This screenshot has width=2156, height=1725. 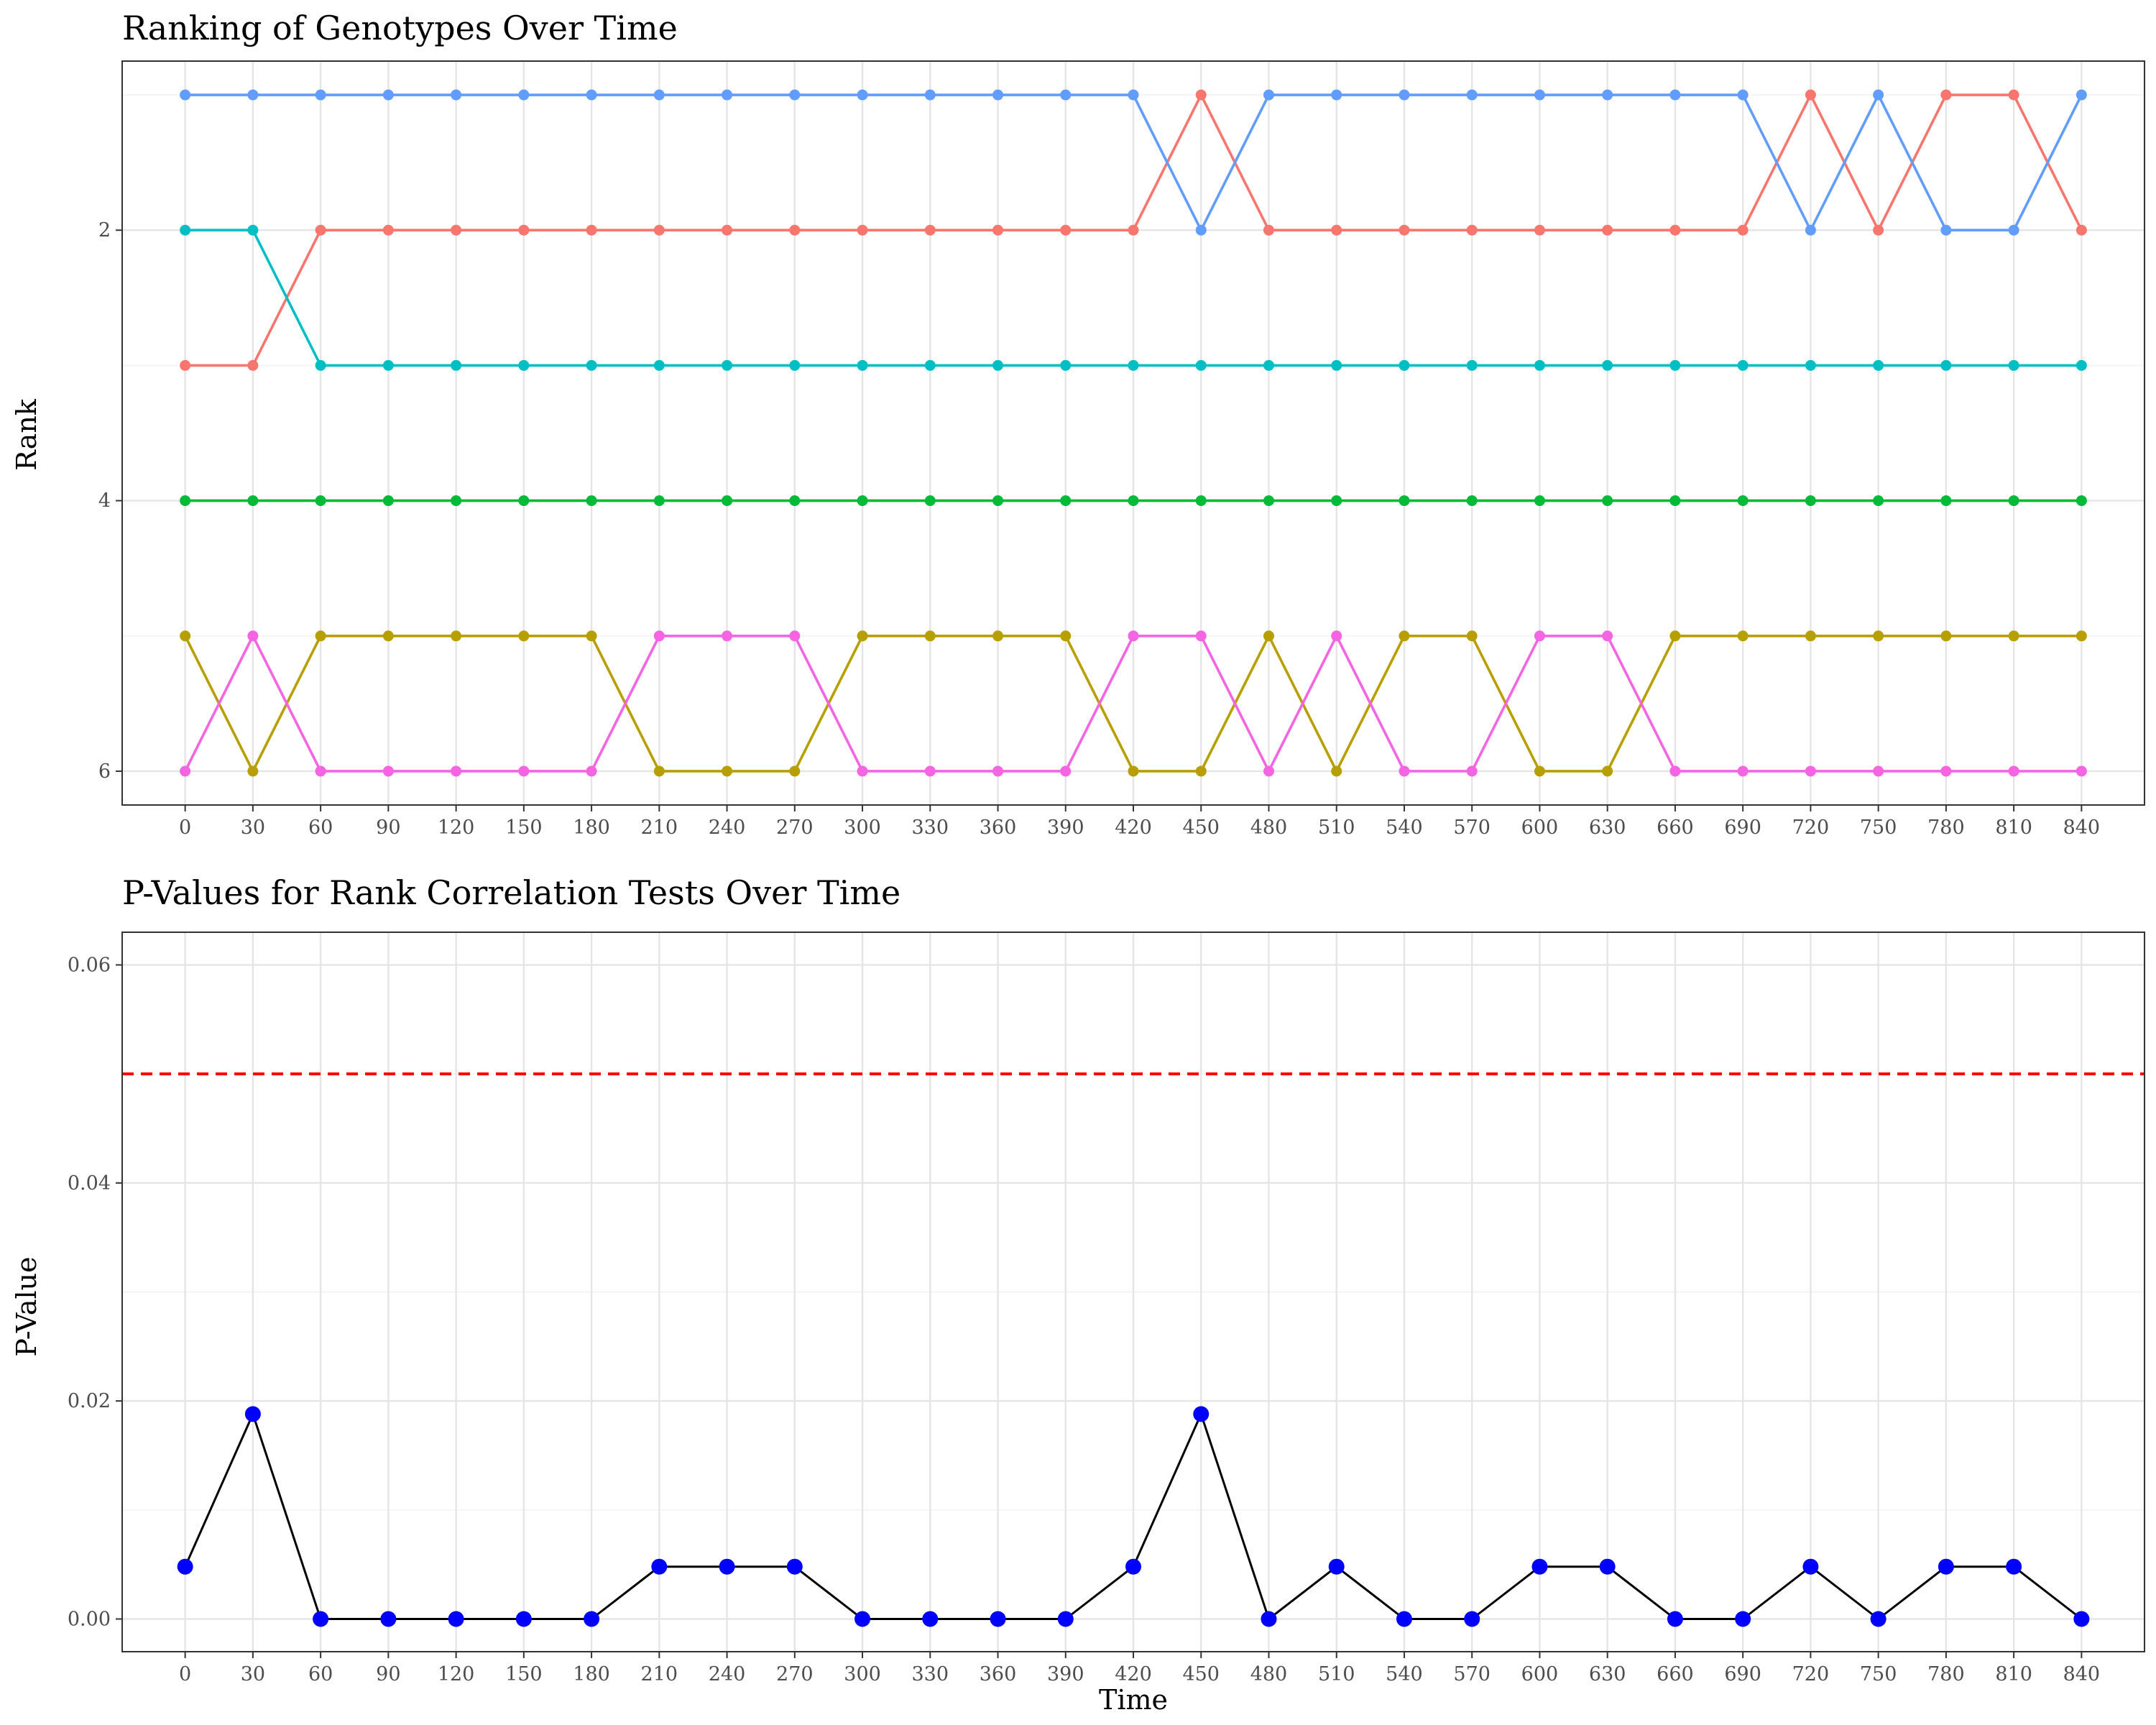 I want to click on x-tick-label: 150, so click(x=524, y=1674).